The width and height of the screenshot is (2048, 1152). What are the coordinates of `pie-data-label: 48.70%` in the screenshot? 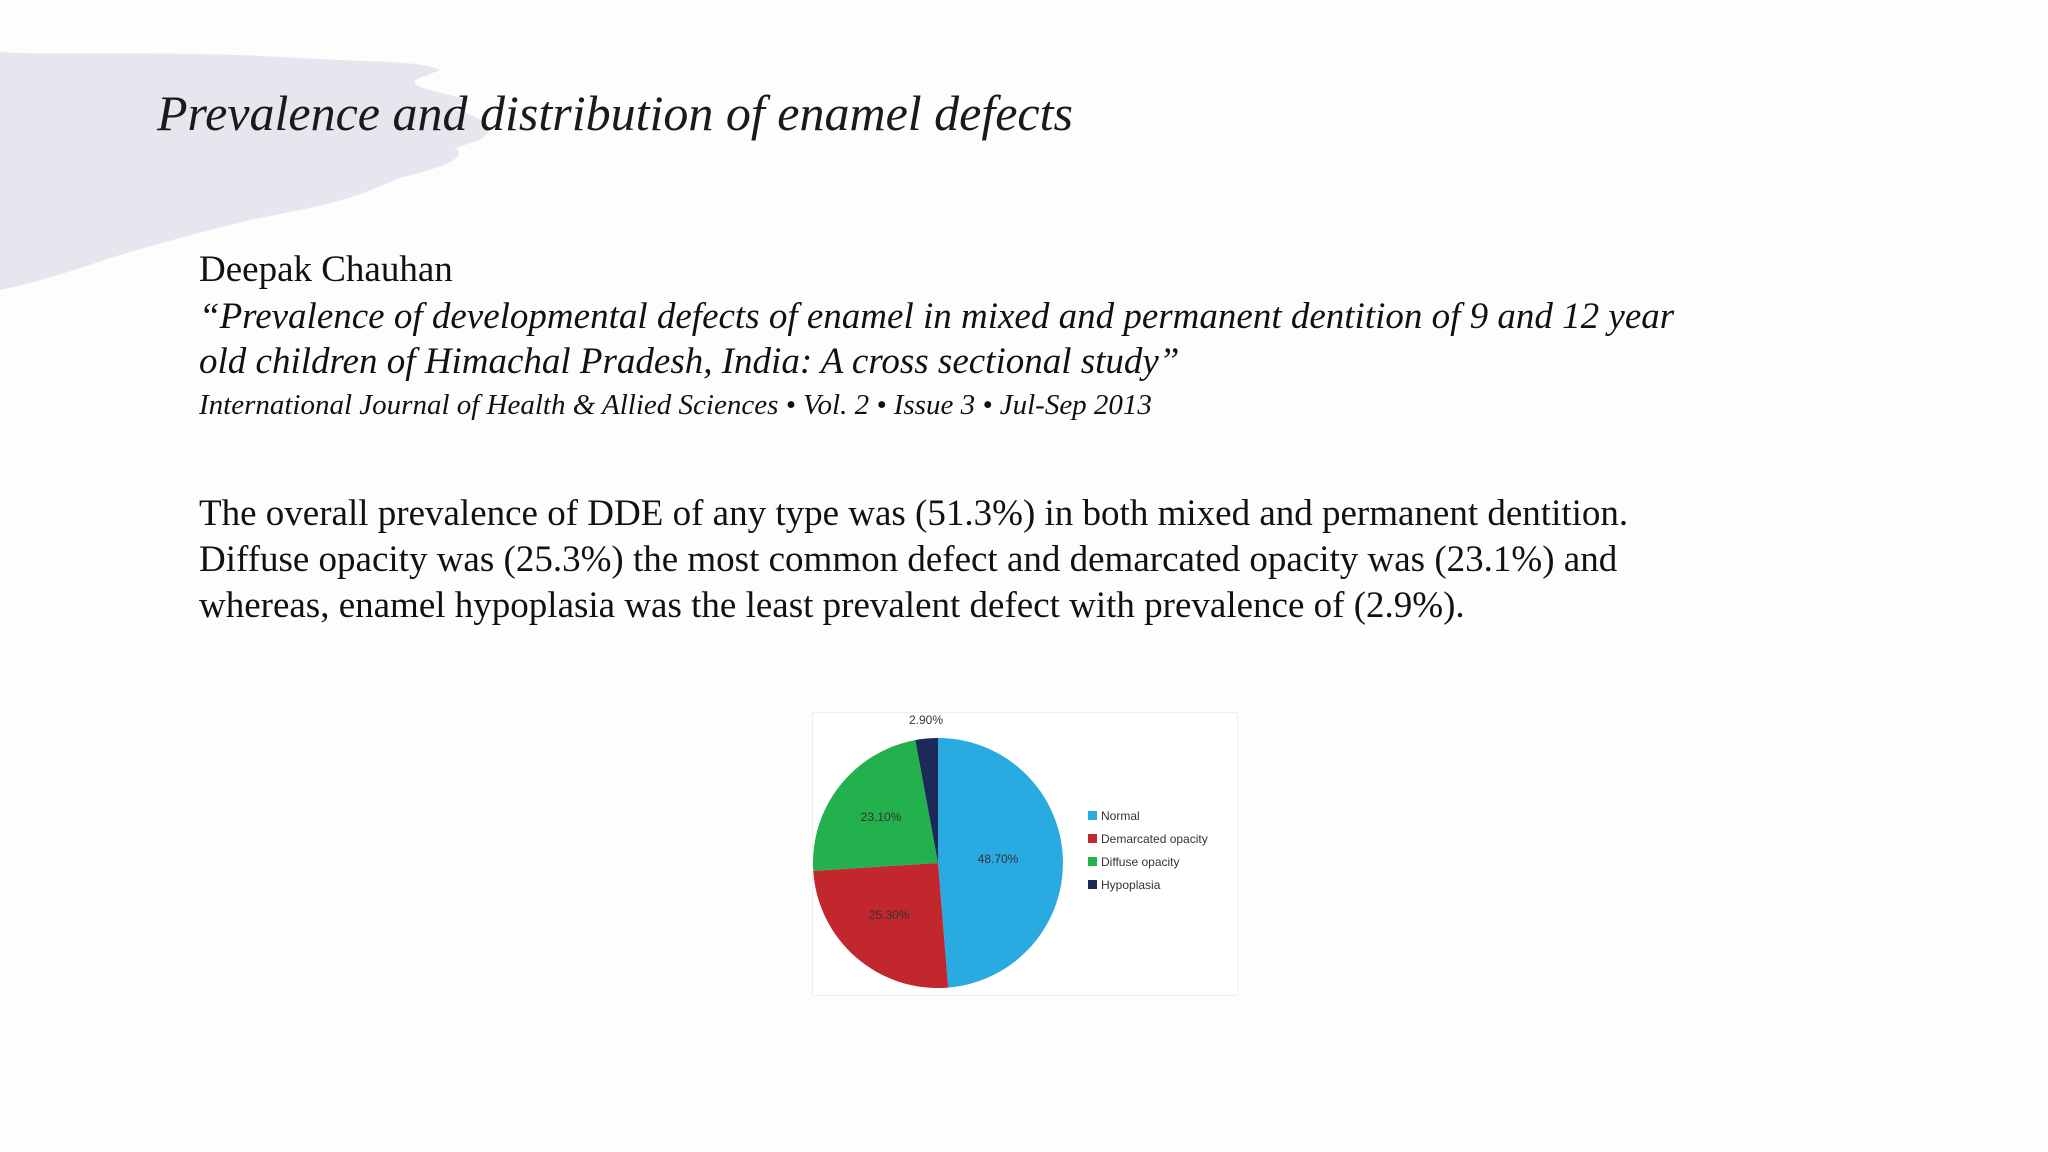 It's located at (998, 859).